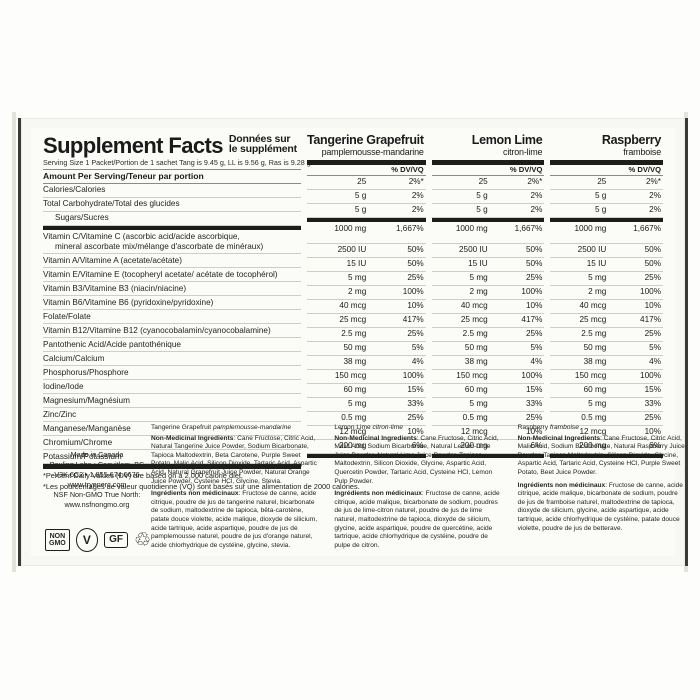  What do you see at coordinates (409, 228) in the screenshot?
I see `nutrient-dv-percent: 1,667%` at bounding box center [409, 228].